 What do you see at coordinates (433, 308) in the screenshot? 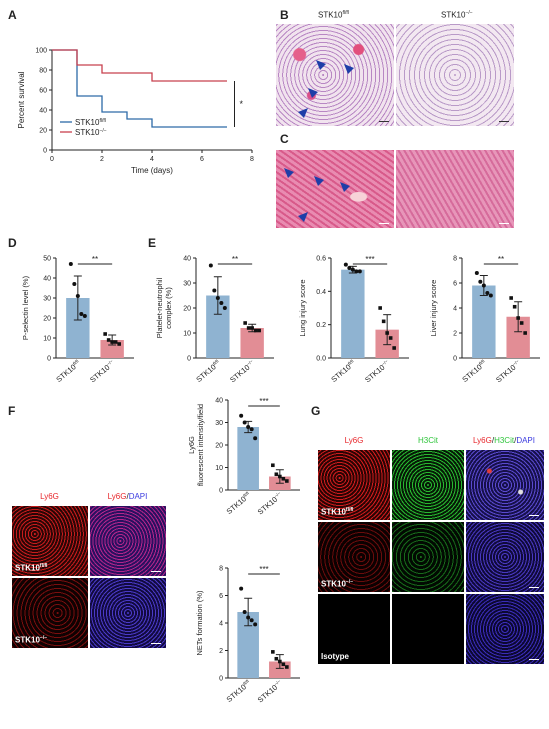
I see `y-axis-label: Liver injury score` at bounding box center [433, 308].